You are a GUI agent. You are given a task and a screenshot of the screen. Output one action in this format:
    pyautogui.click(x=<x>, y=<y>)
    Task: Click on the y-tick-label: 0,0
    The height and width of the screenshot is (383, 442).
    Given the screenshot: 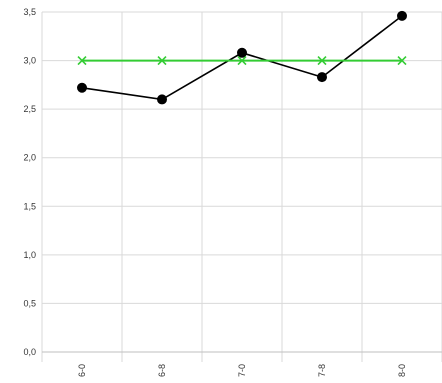 What is the action you would take?
    pyautogui.click(x=29, y=352)
    